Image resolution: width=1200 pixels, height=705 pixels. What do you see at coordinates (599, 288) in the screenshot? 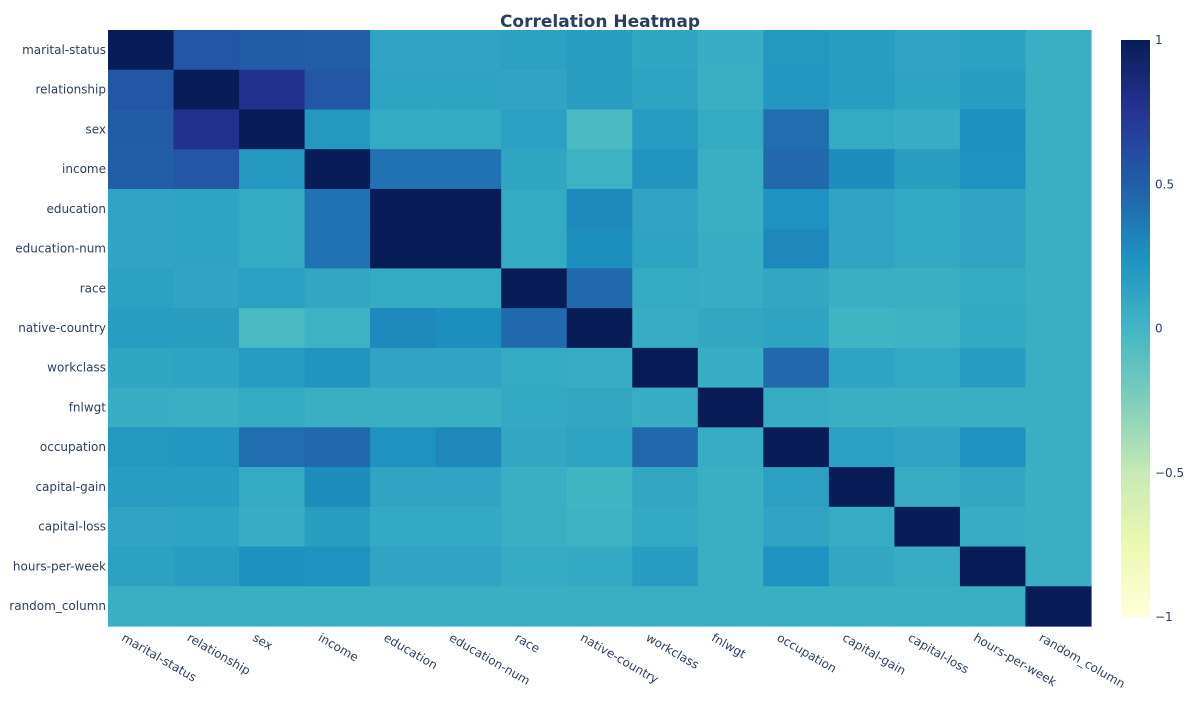
I see `heatmap-cell-race-native-country` at bounding box center [599, 288].